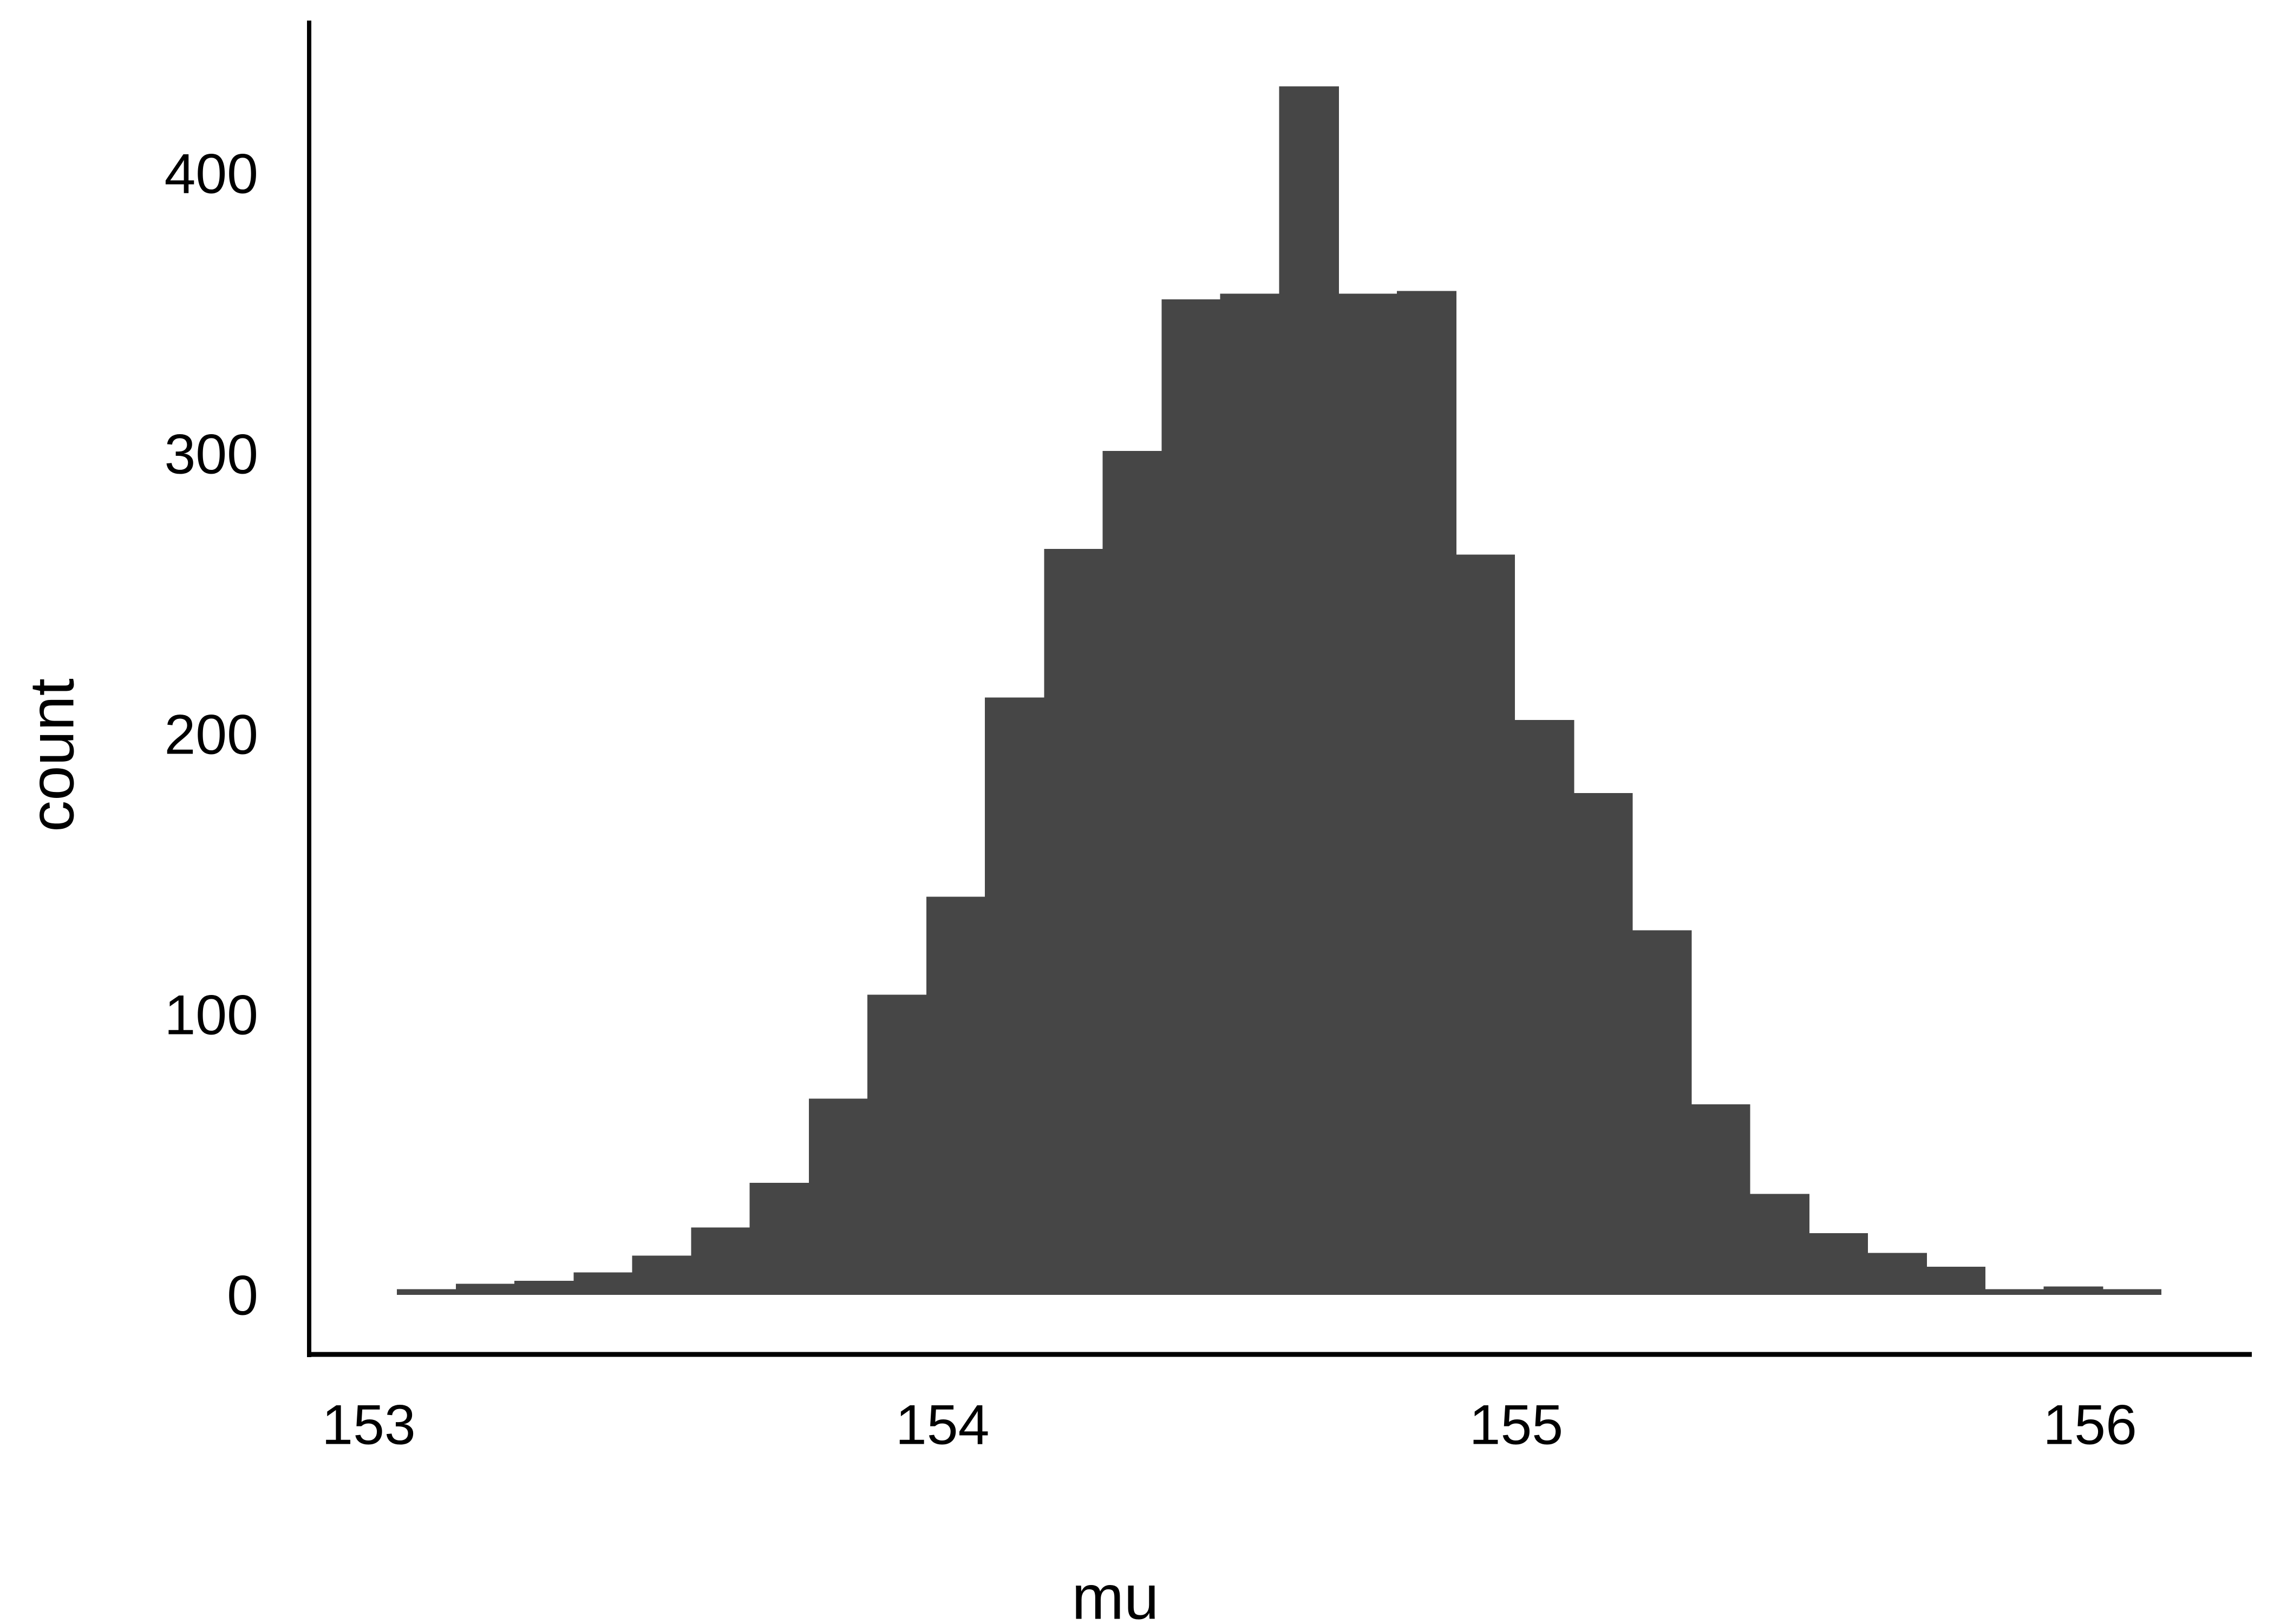 This screenshot has height=1624, width=2274. I want to click on x-axis-title: mu, so click(1115, 1593).